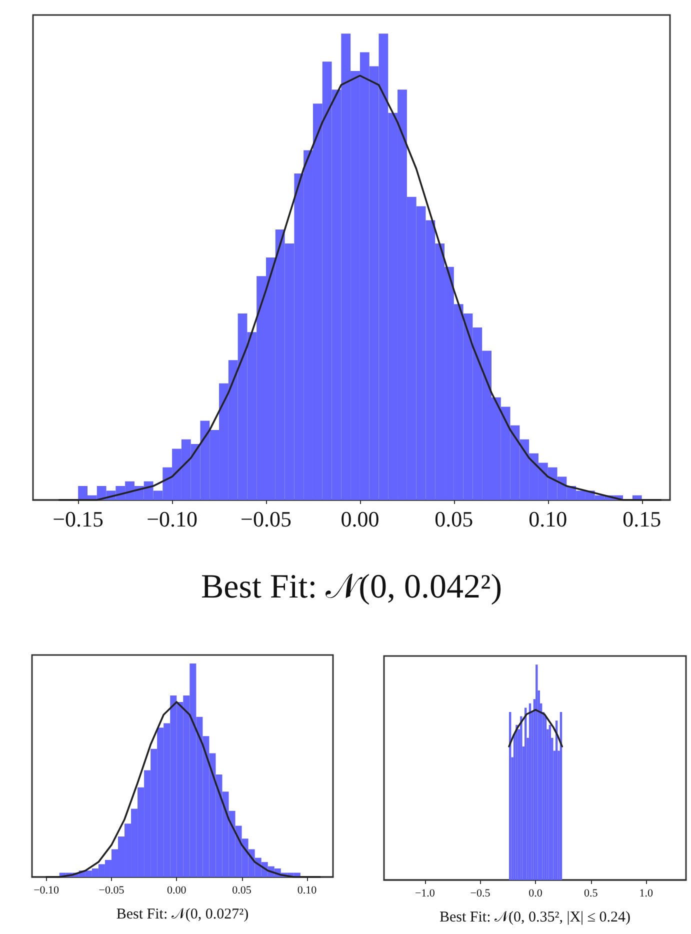  What do you see at coordinates (591, 894) in the screenshot?
I see `x-tick-label: 0.5` at bounding box center [591, 894].